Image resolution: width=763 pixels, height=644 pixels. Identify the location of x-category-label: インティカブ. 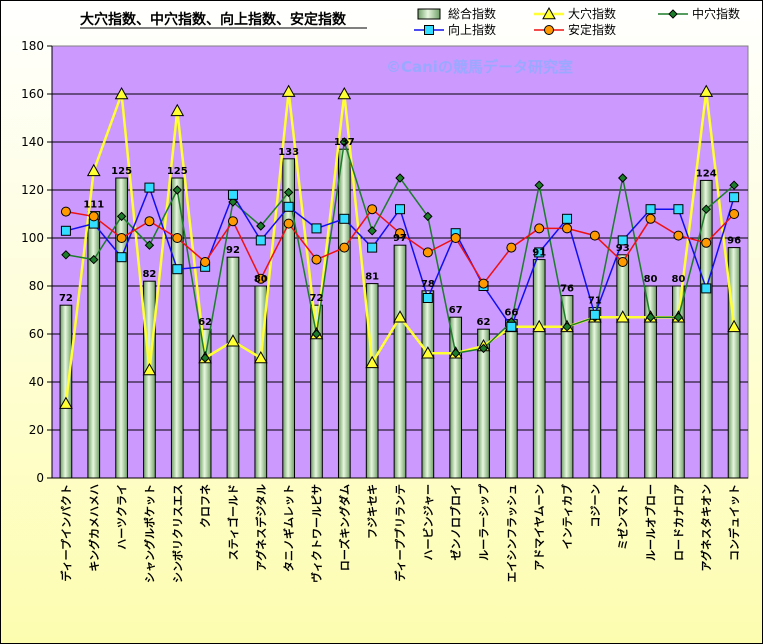
(567, 516).